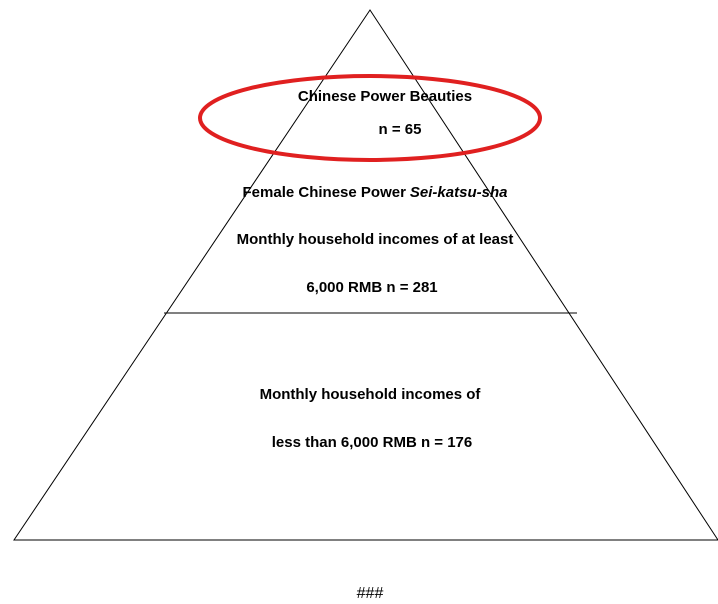 This screenshot has height=604, width=718. I want to click on top-tier-name: Chinese Power Beauties, so click(385, 96).